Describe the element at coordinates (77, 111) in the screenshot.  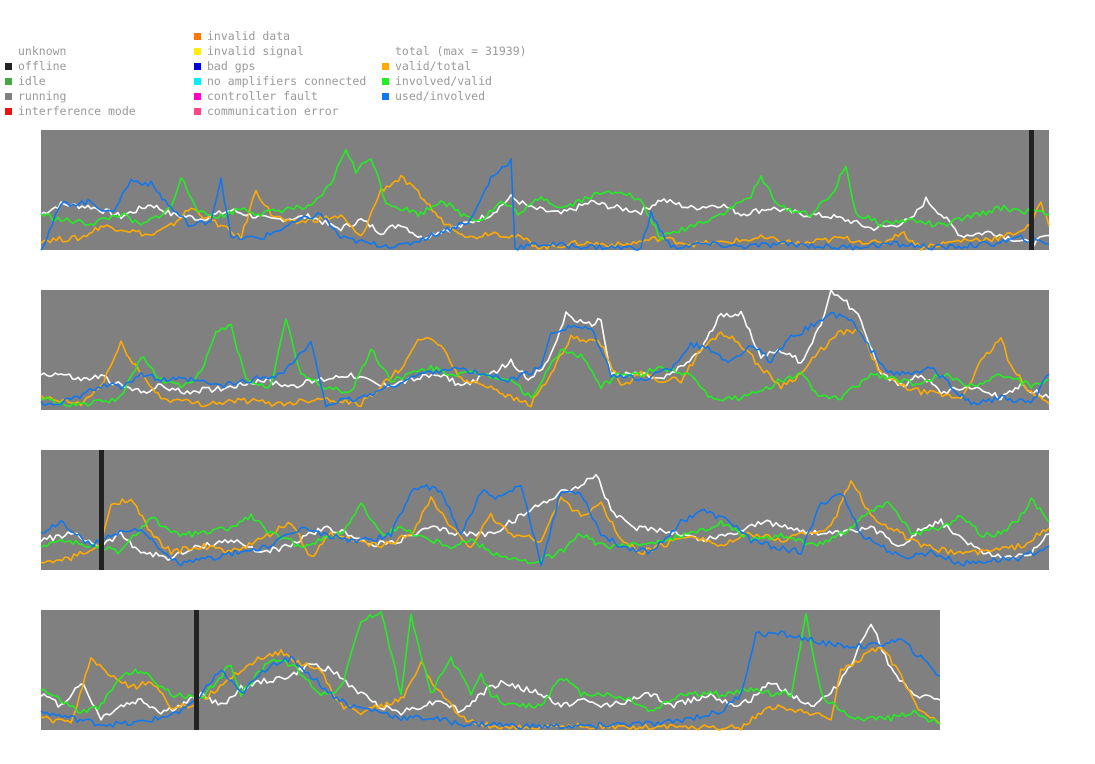
I see `legend-label: interference mode` at that location.